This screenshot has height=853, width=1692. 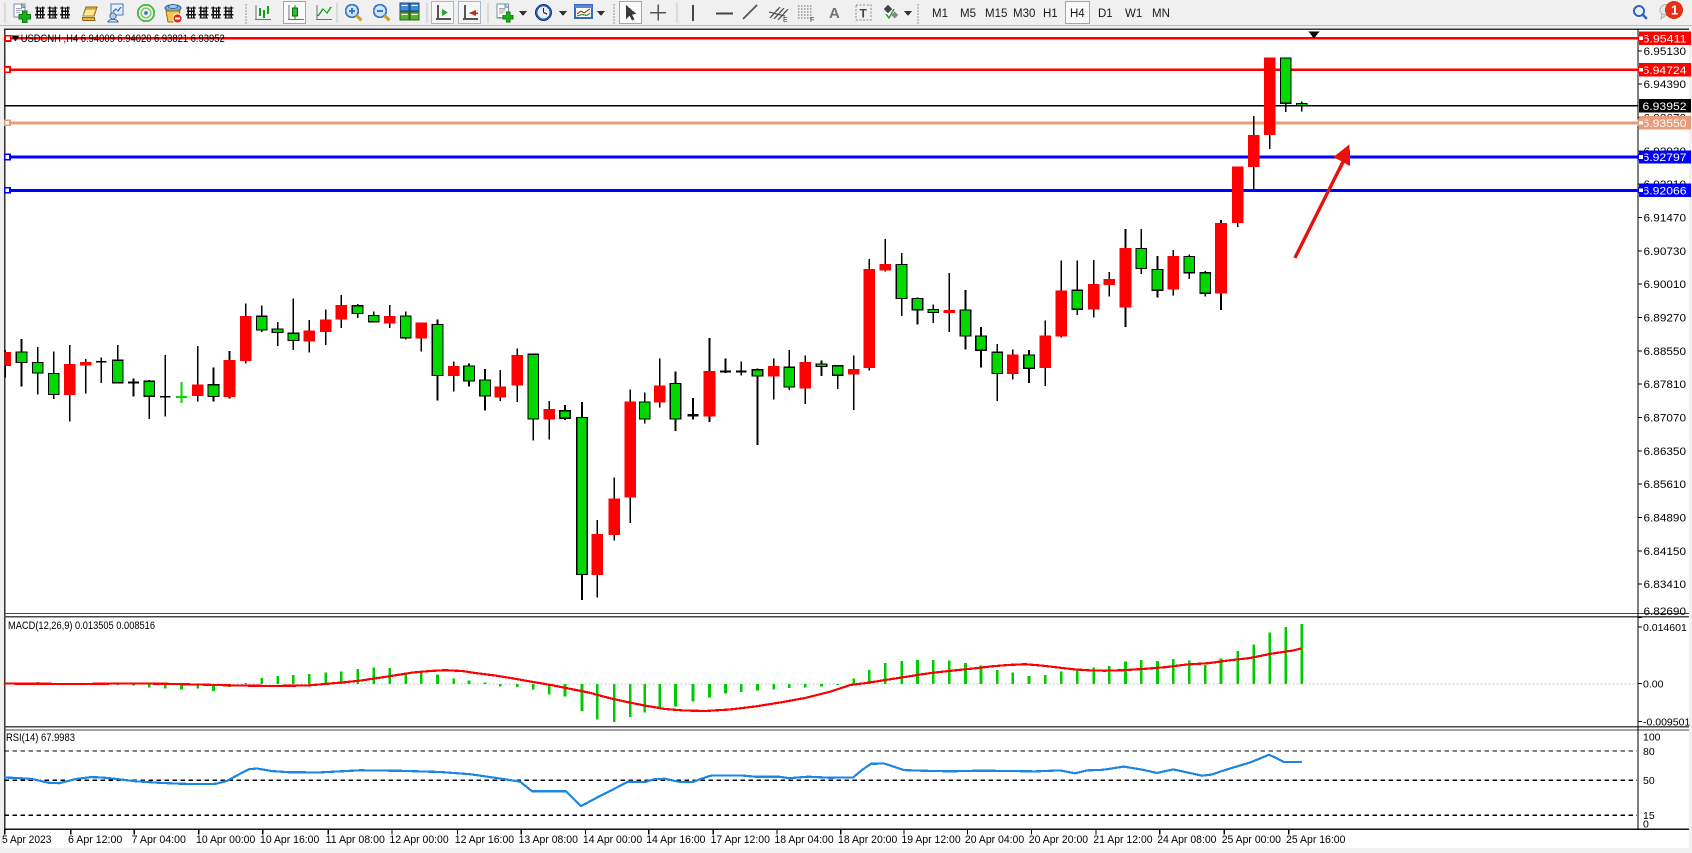 I want to click on svg-text: 6.92066, so click(x=1665, y=192).